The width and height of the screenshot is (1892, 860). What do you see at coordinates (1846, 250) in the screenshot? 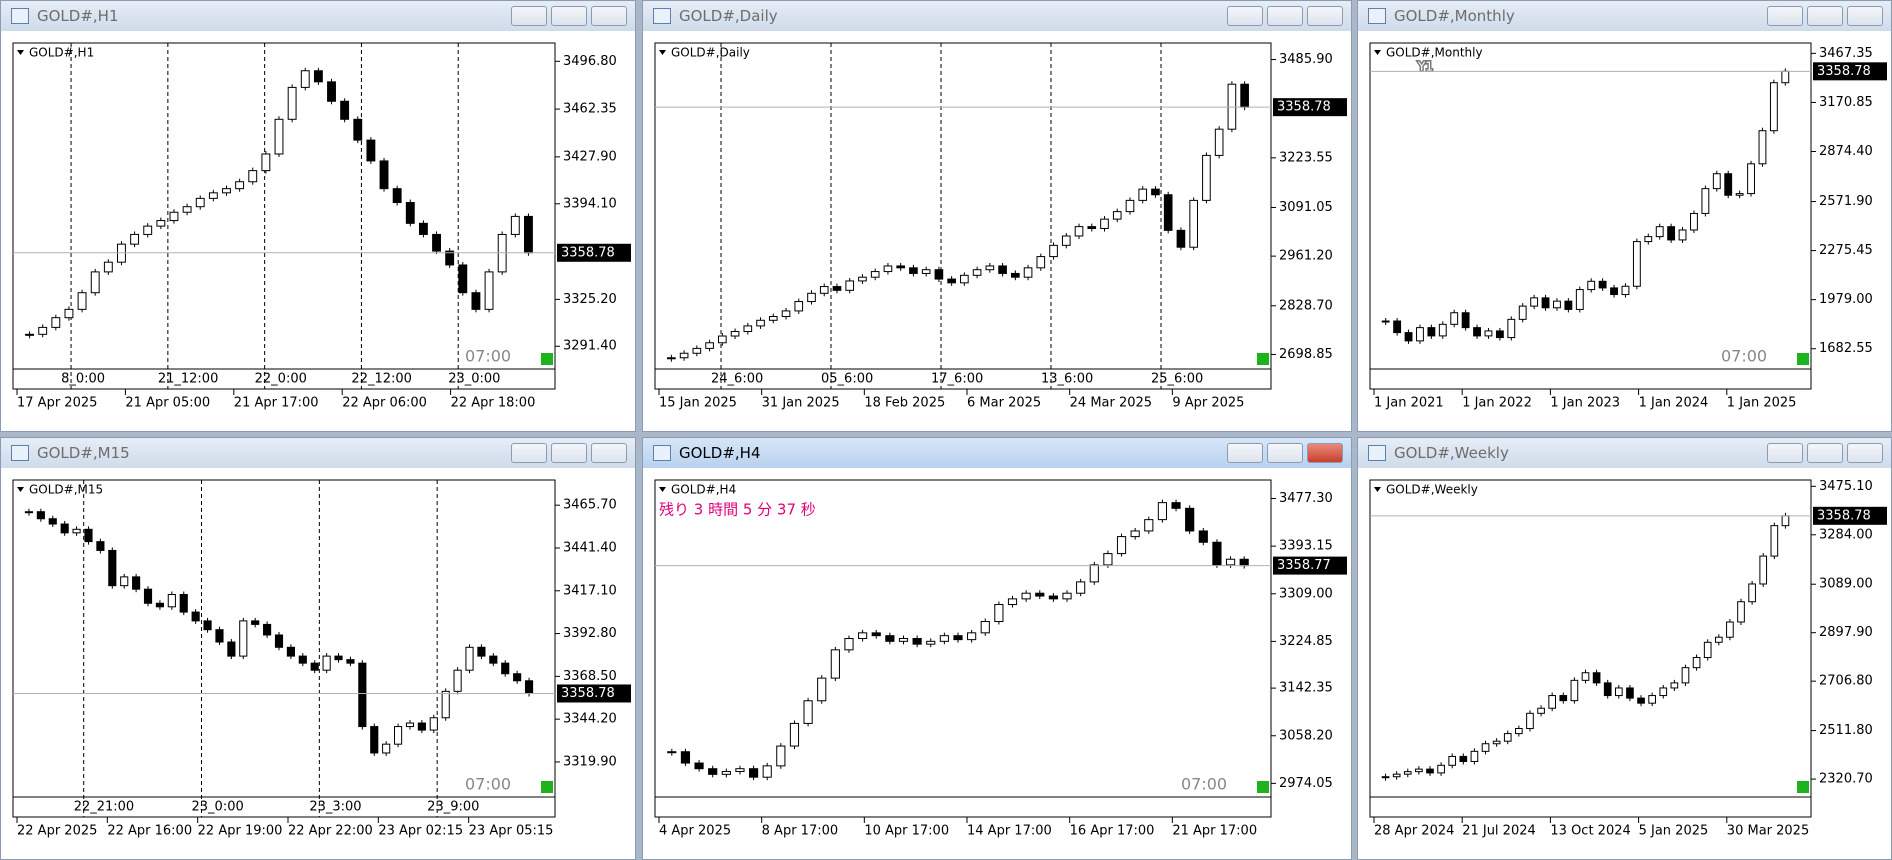
I see `price-label: 2275.45` at bounding box center [1846, 250].